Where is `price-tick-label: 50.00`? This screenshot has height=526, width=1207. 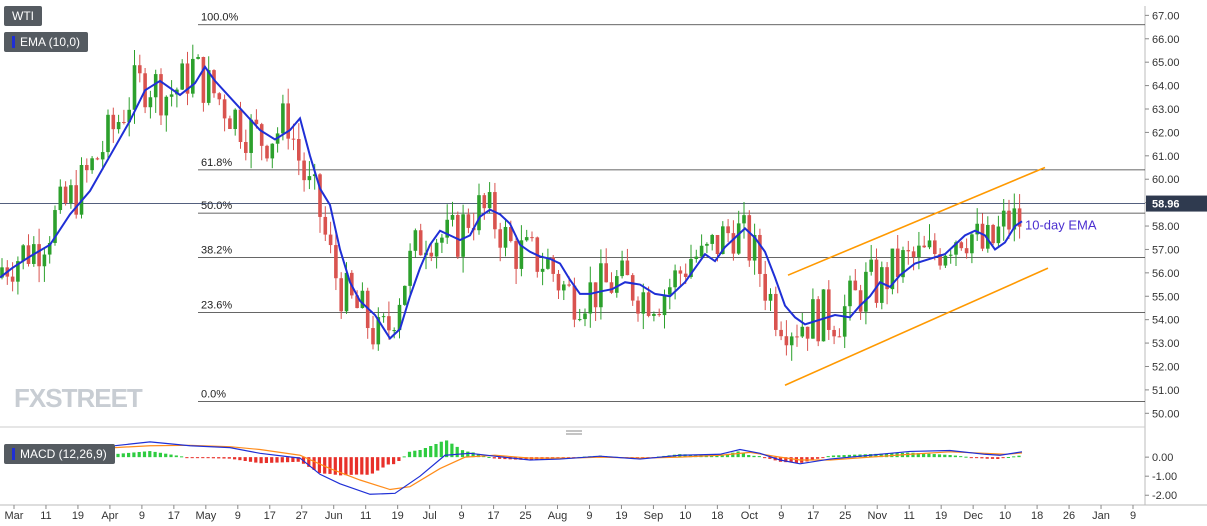
price-tick-label: 50.00 is located at coordinates (1166, 414).